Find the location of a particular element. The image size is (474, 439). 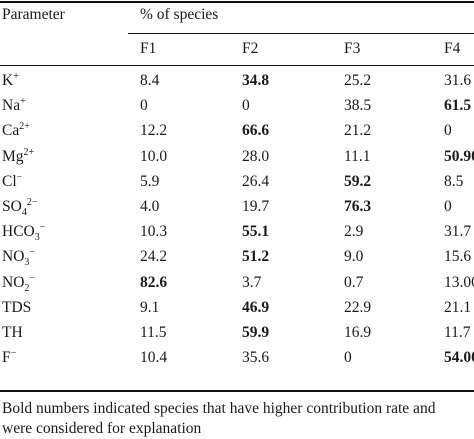

cell-f1: 8.4 is located at coordinates (150, 80).